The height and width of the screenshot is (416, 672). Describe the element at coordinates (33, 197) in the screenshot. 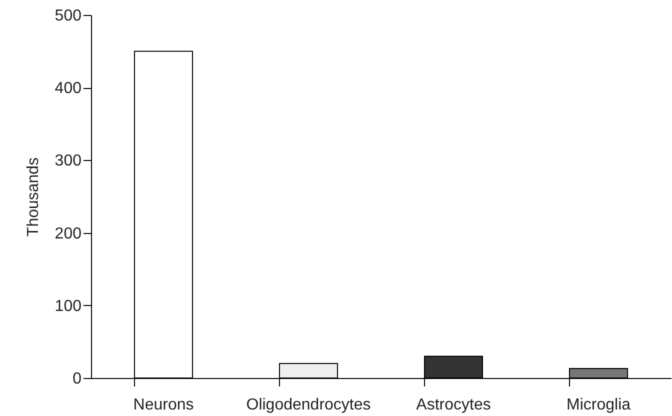

I see `y-axis-title: Thousands` at that location.